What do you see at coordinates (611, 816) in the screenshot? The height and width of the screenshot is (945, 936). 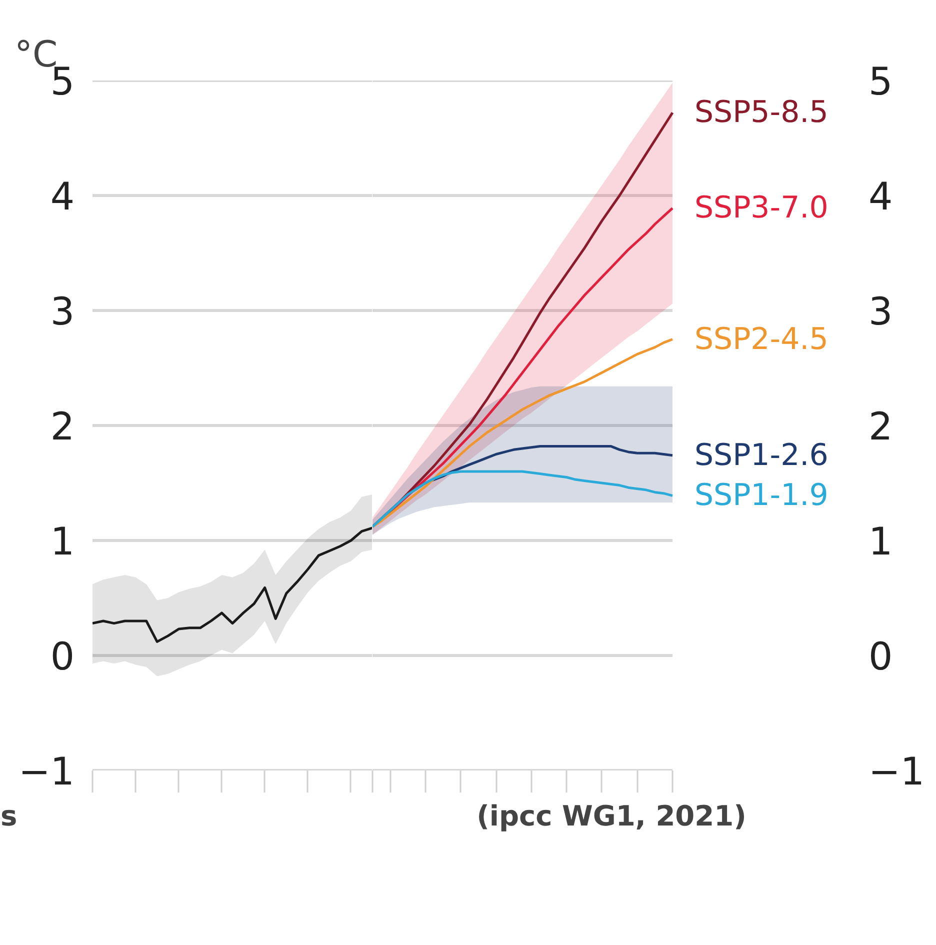 I see `text: (ipcc WG1, 2021)` at bounding box center [611, 816].